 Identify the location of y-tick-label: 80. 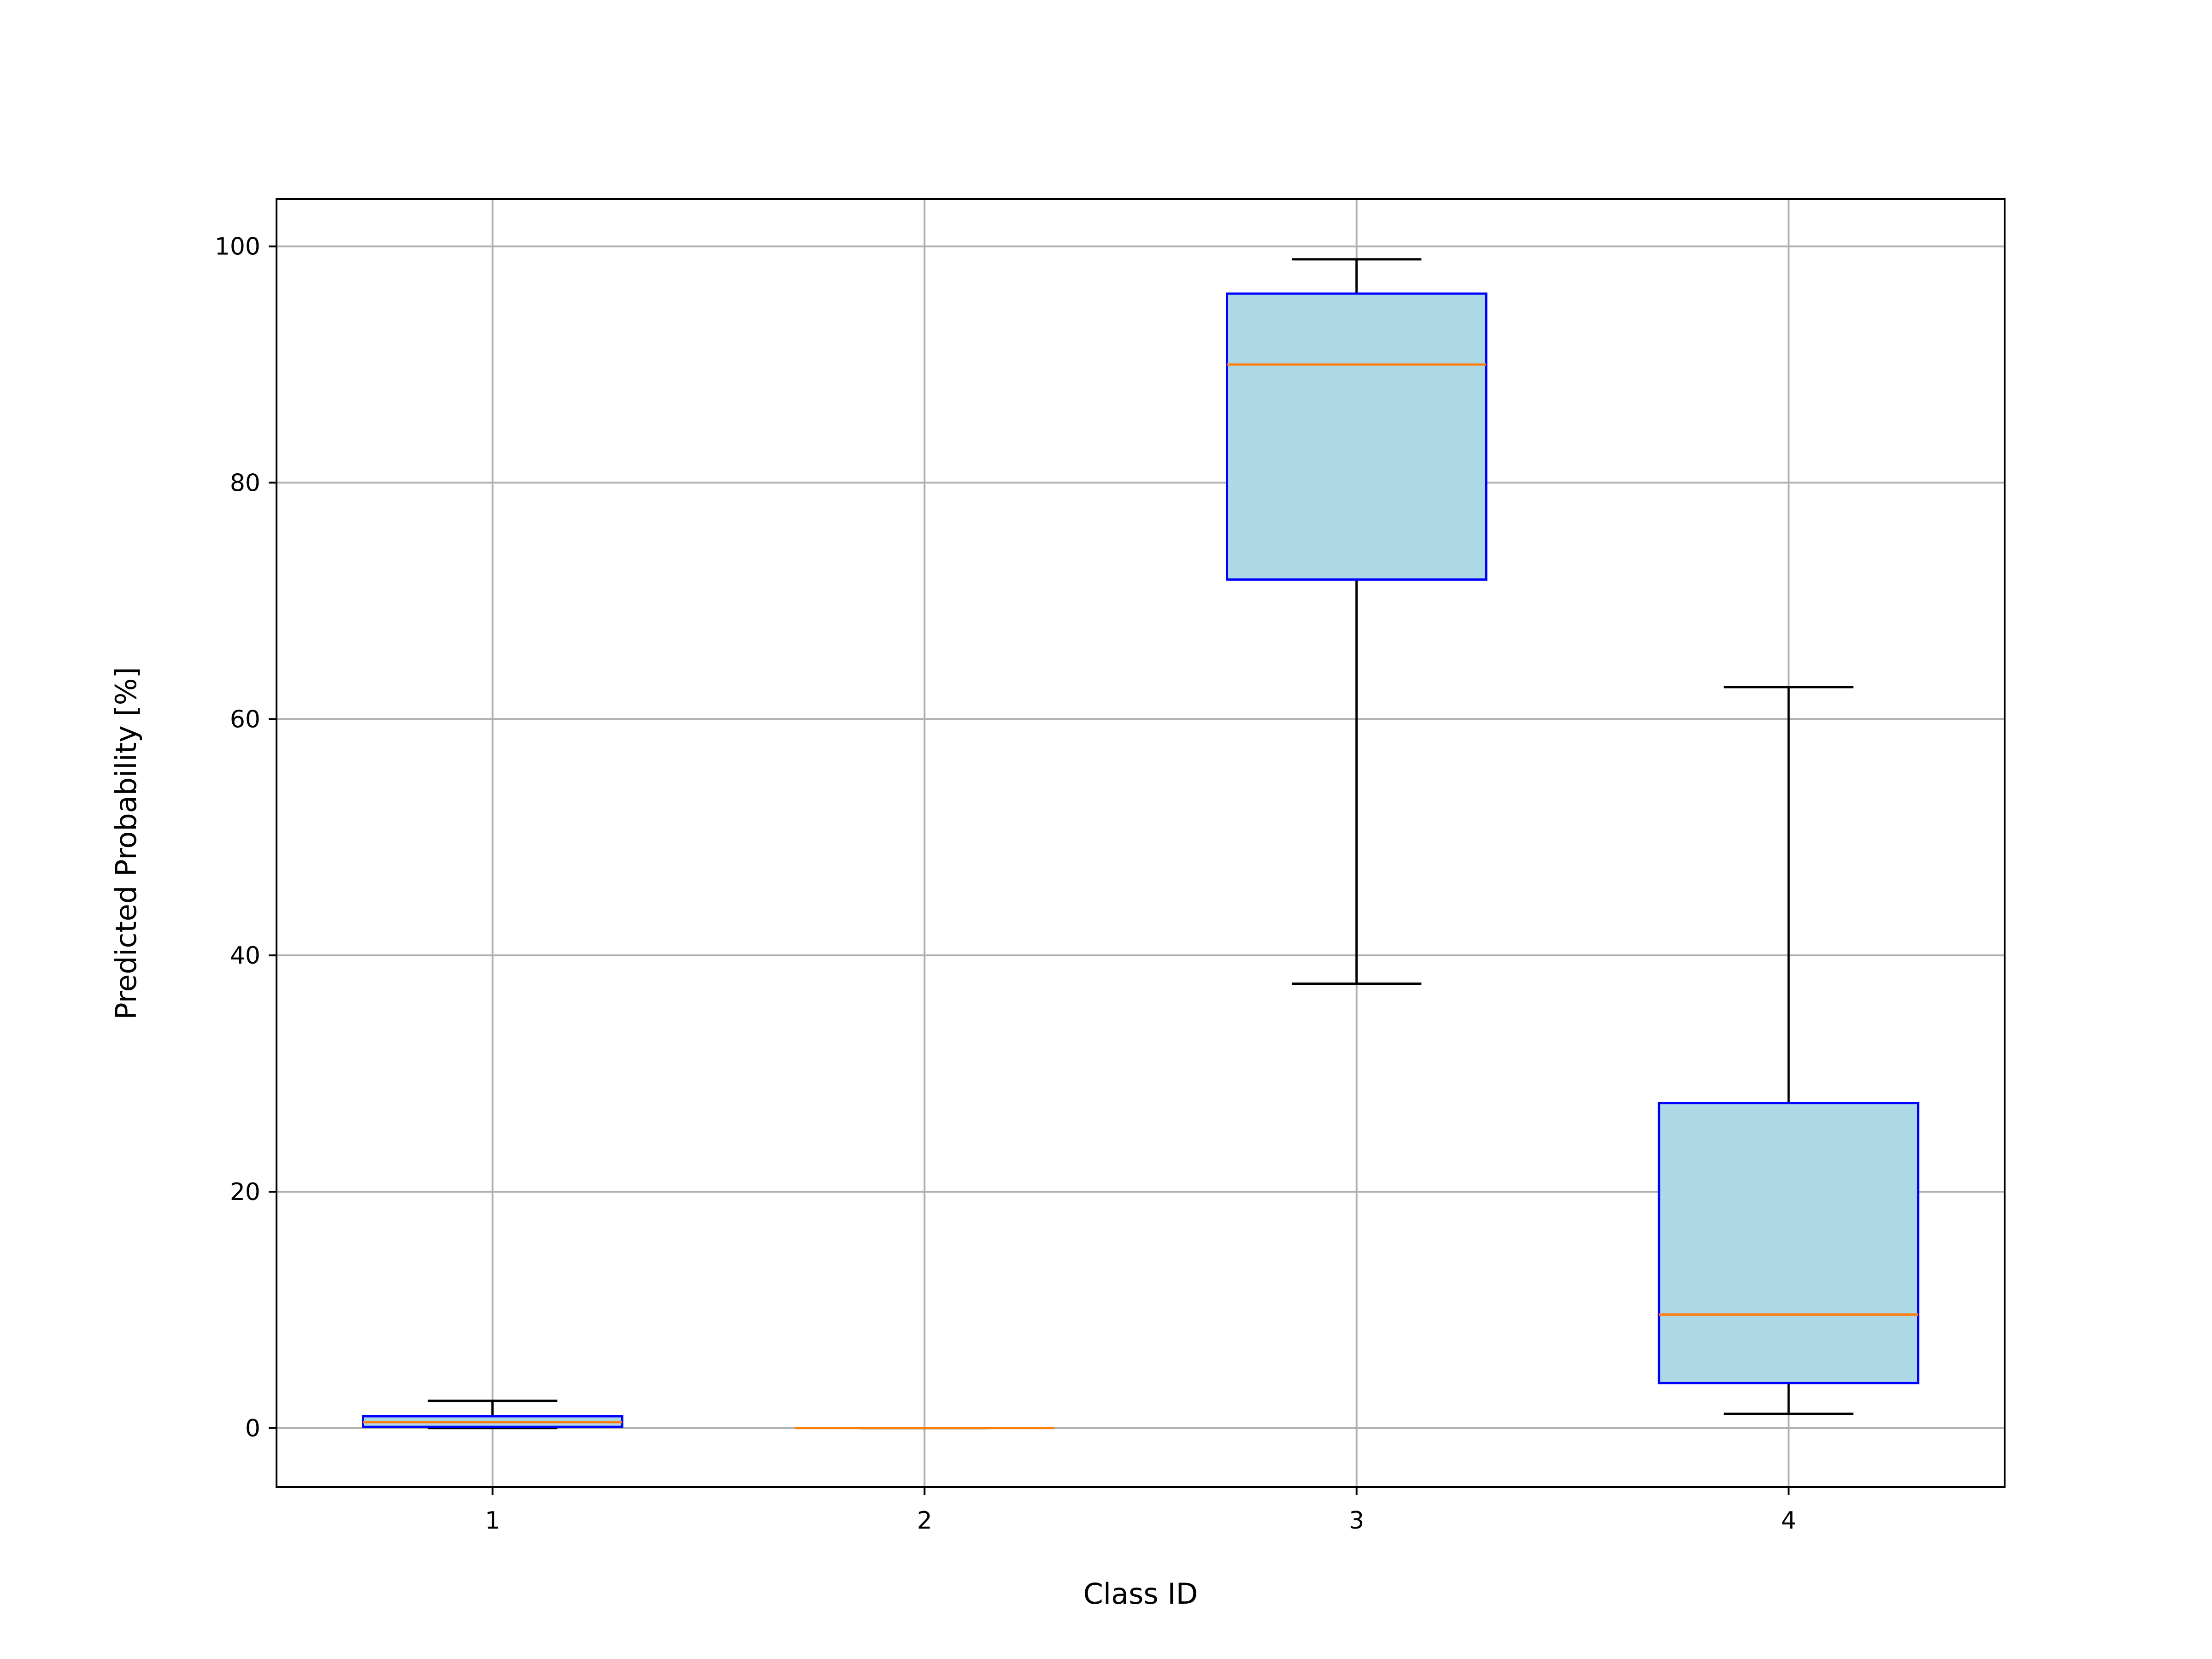
(245, 483).